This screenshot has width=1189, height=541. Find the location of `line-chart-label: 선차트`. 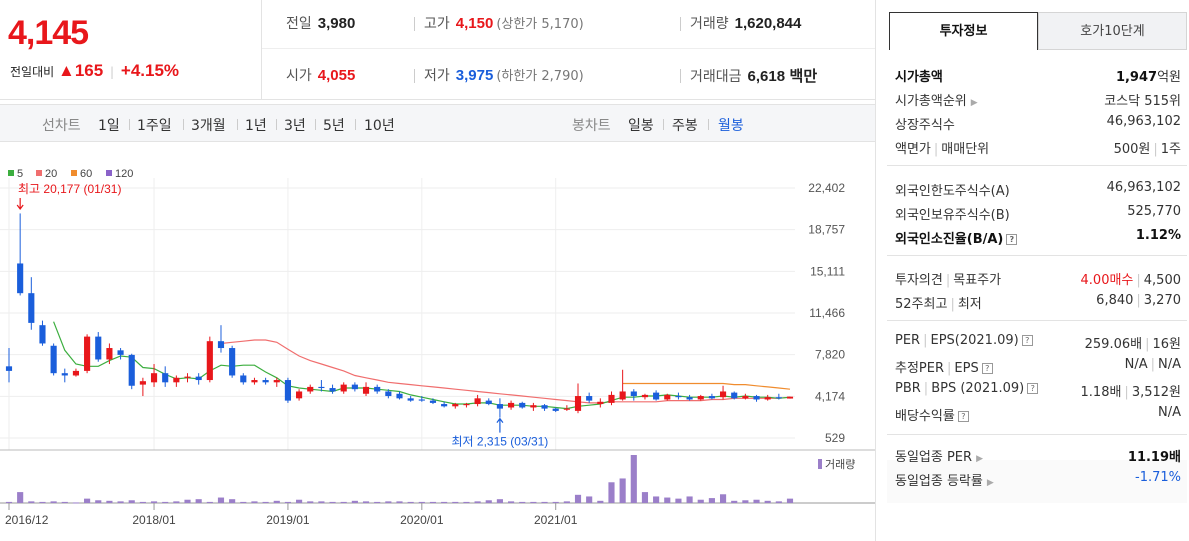

line-chart-label: 선차트 is located at coordinates (61, 126).